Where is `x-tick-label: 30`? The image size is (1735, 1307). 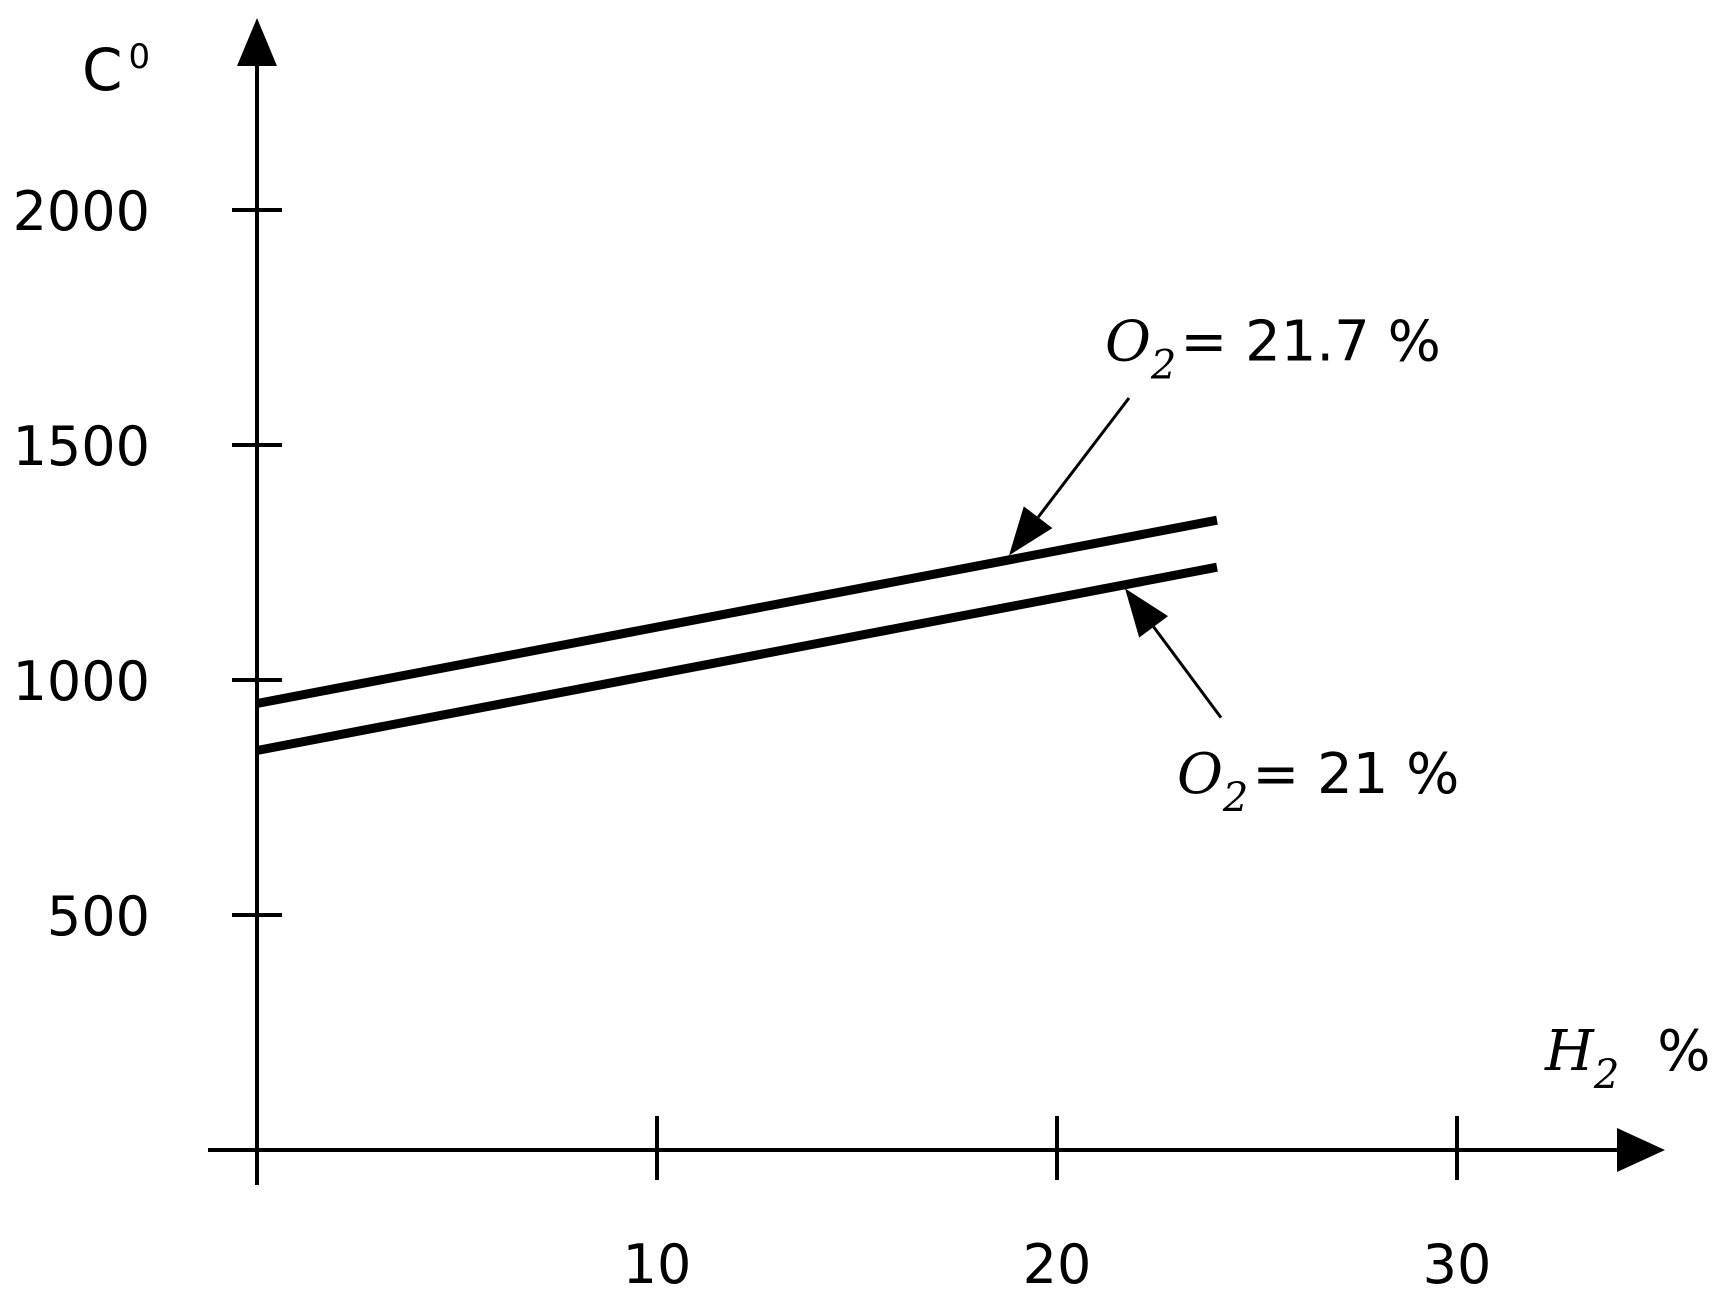 x-tick-label: 30 is located at coordinates (1457, 1264).